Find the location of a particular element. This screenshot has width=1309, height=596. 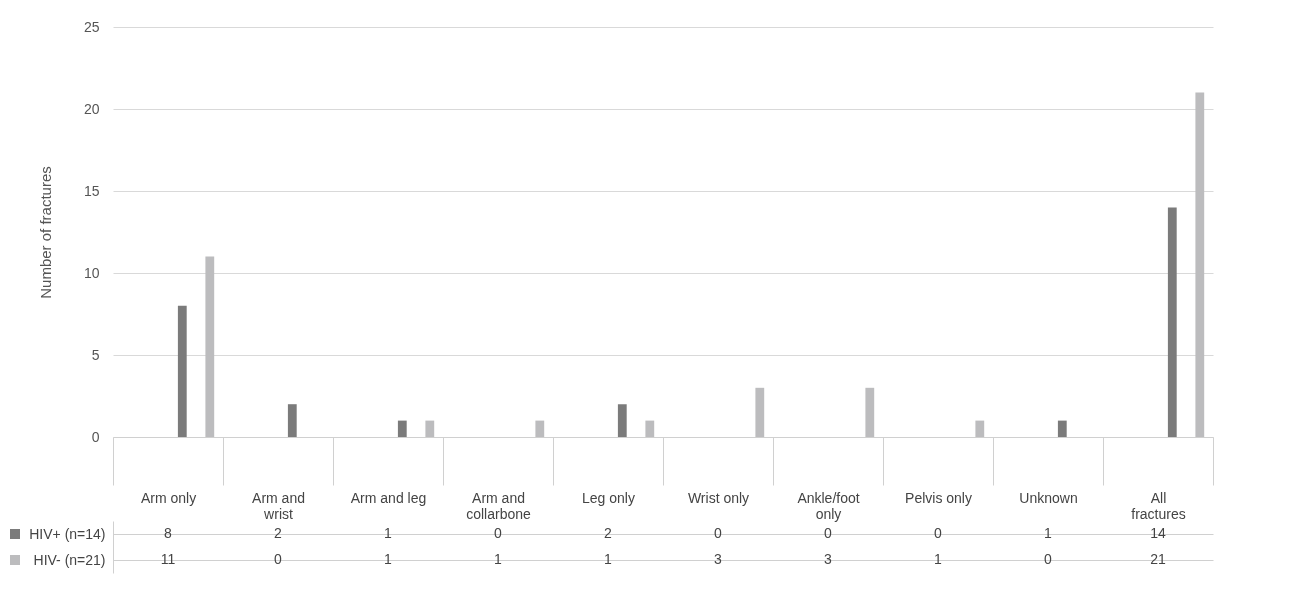

x-tick-label: Unknown is located at coordinates (1048, 497).